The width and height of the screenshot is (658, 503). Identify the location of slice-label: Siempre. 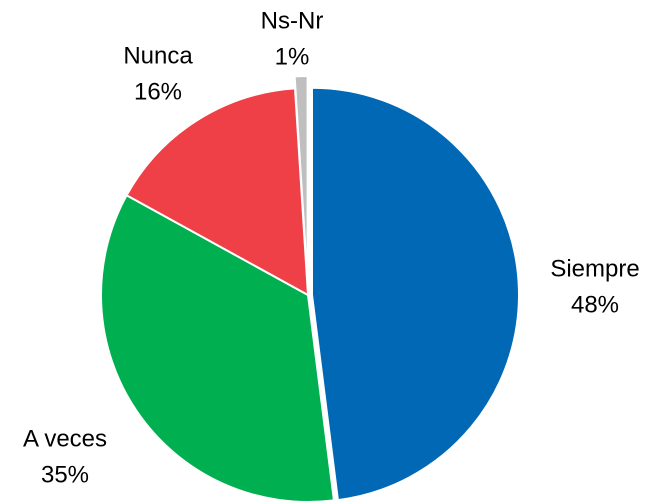
(594, 268).